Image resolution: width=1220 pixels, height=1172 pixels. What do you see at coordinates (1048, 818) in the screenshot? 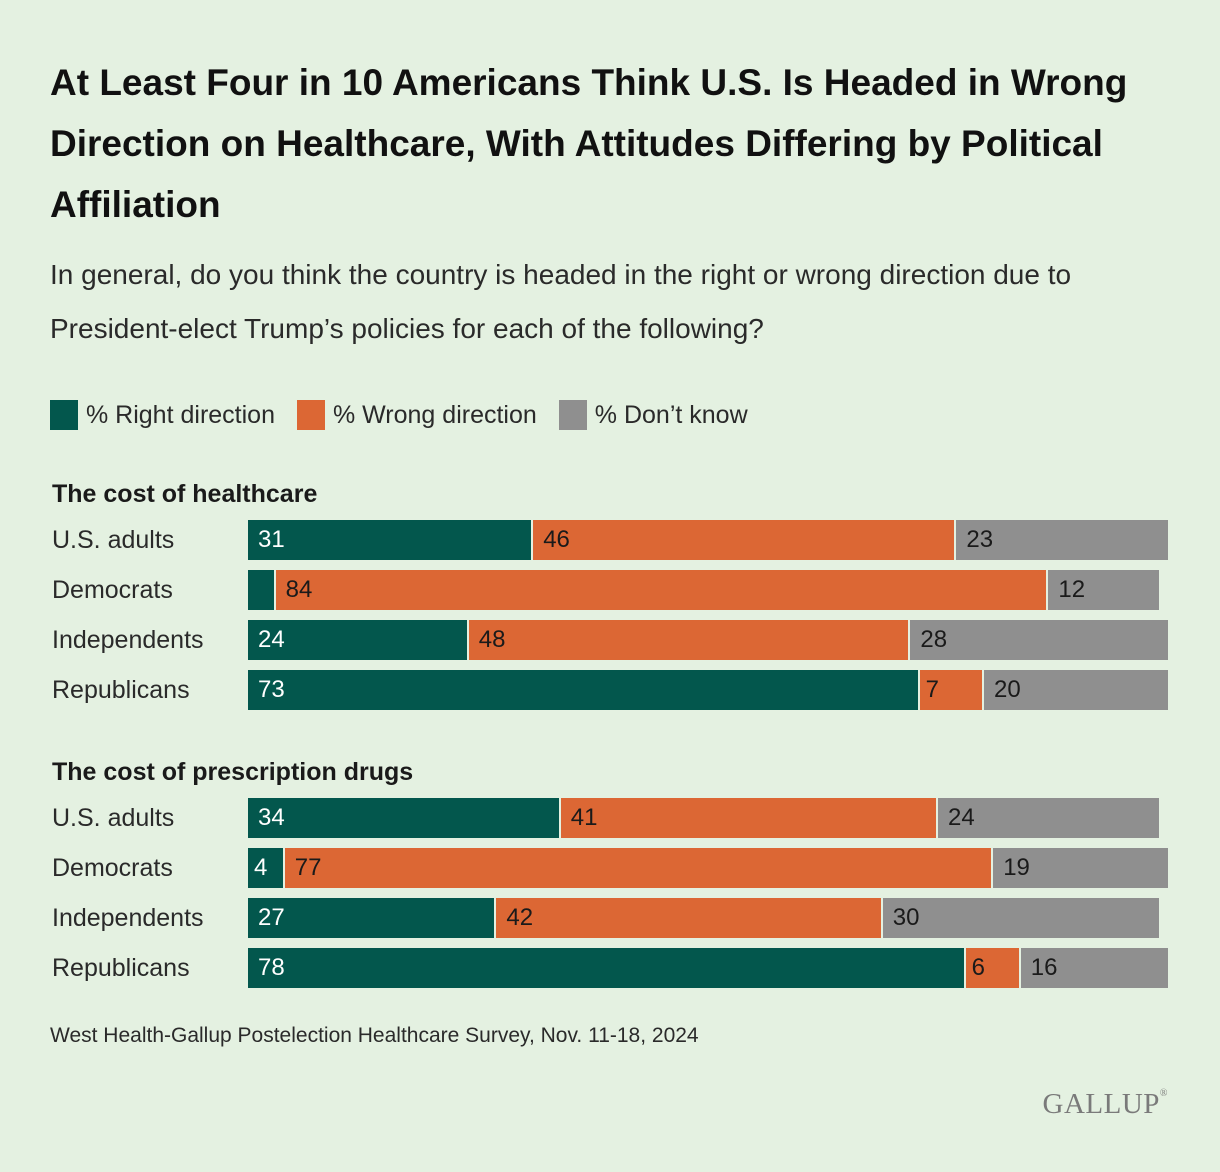
I see `bar-segment-dk: 24` at bounding box center [1048, 818].